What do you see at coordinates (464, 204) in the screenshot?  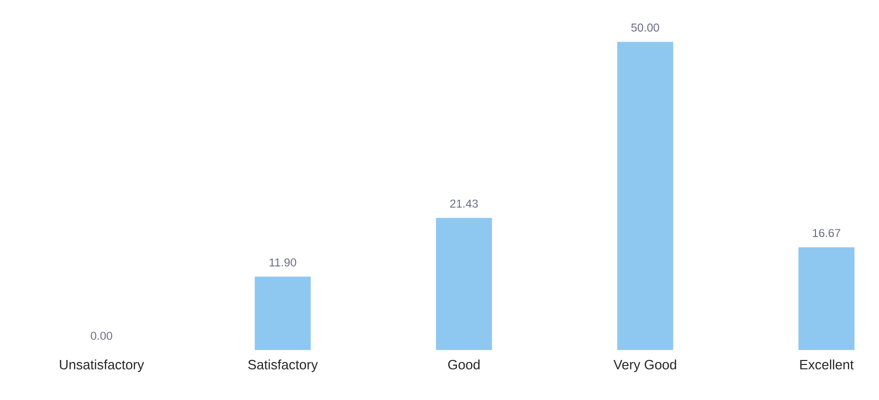 I see `data-label: 21.43` at bounding box center [464, 204].